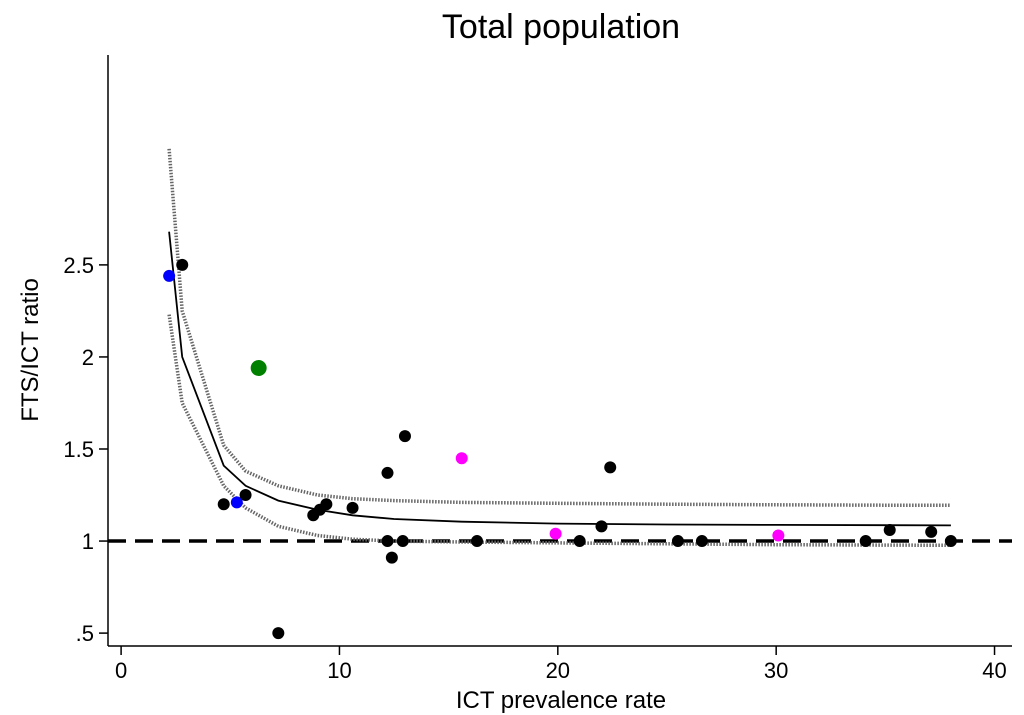 The image size is (1024, 715). Describe the element at coordinates (88, 357) in the screenshot. I see `y-tick-label: 2` at that location.